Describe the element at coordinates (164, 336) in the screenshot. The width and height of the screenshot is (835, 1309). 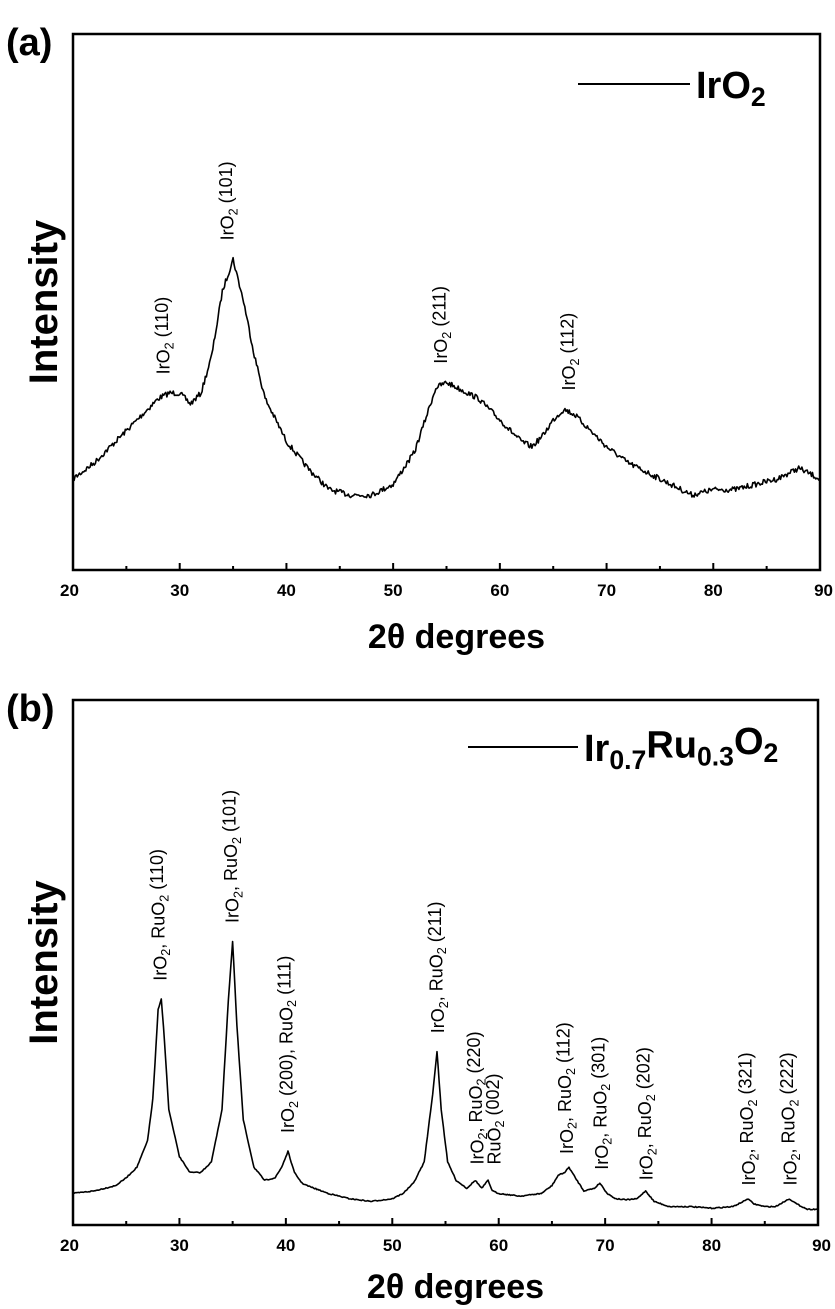
I see `peak-annotation: IrO2​ (110)` at that location.